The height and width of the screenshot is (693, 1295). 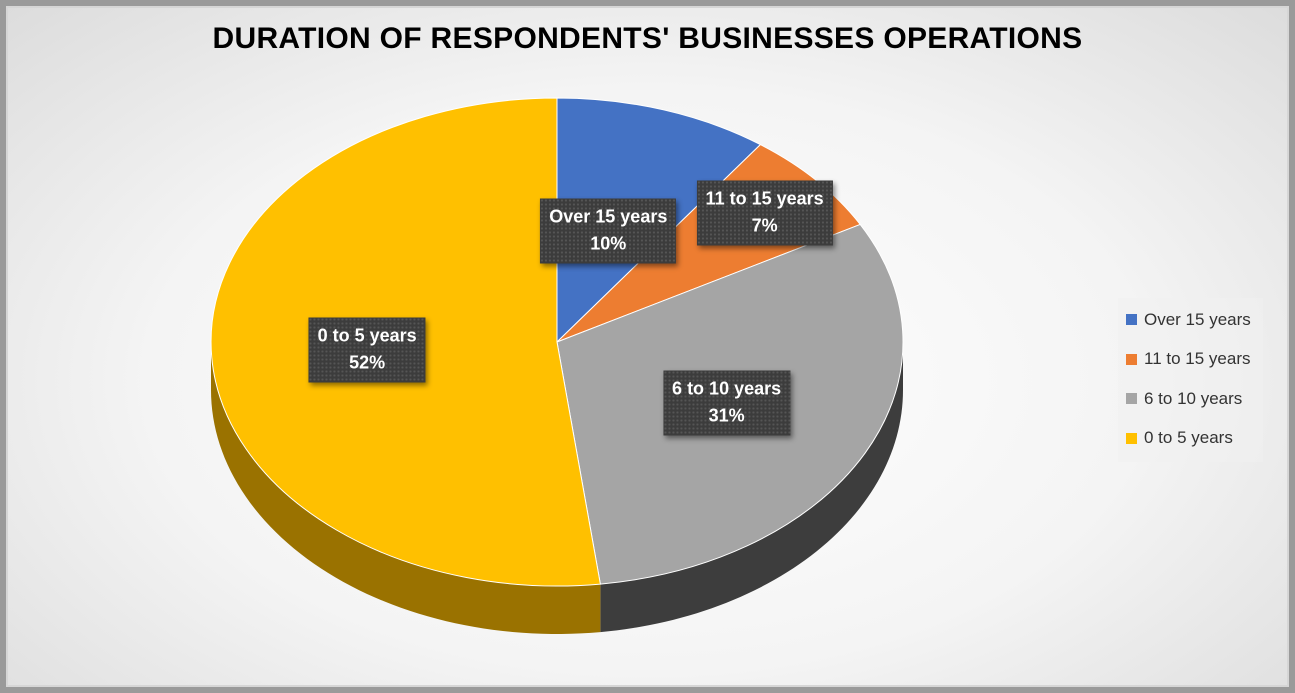 What do you see at coordinates (367, 335) in the screenshot?
I see `data-label-category: 0 to 5 years` at bounding box center [367, 335].